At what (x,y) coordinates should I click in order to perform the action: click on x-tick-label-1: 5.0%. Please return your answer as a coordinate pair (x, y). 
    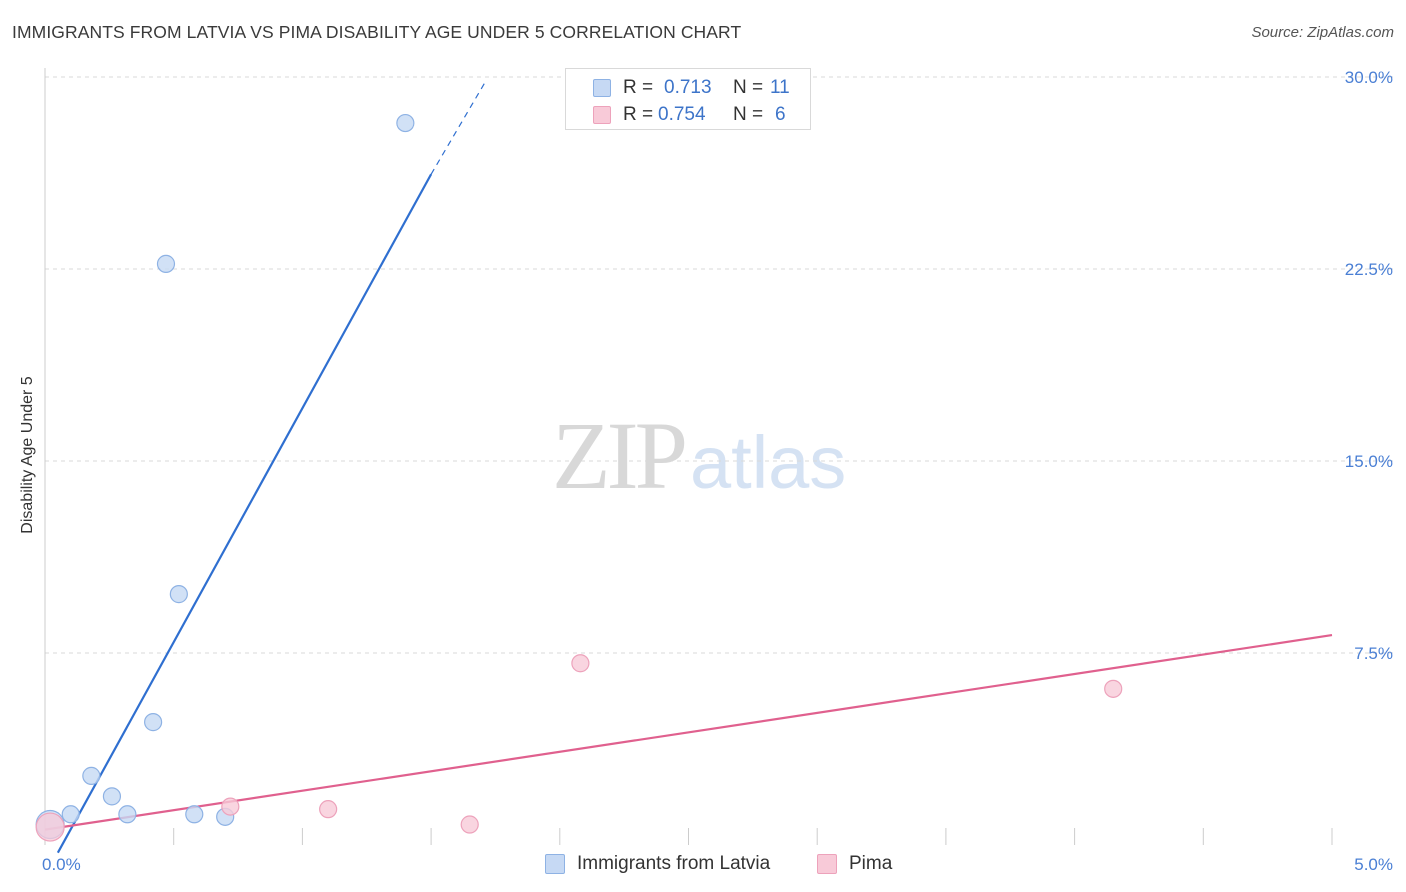
    Looking at the image, I should click on (1373, 864).